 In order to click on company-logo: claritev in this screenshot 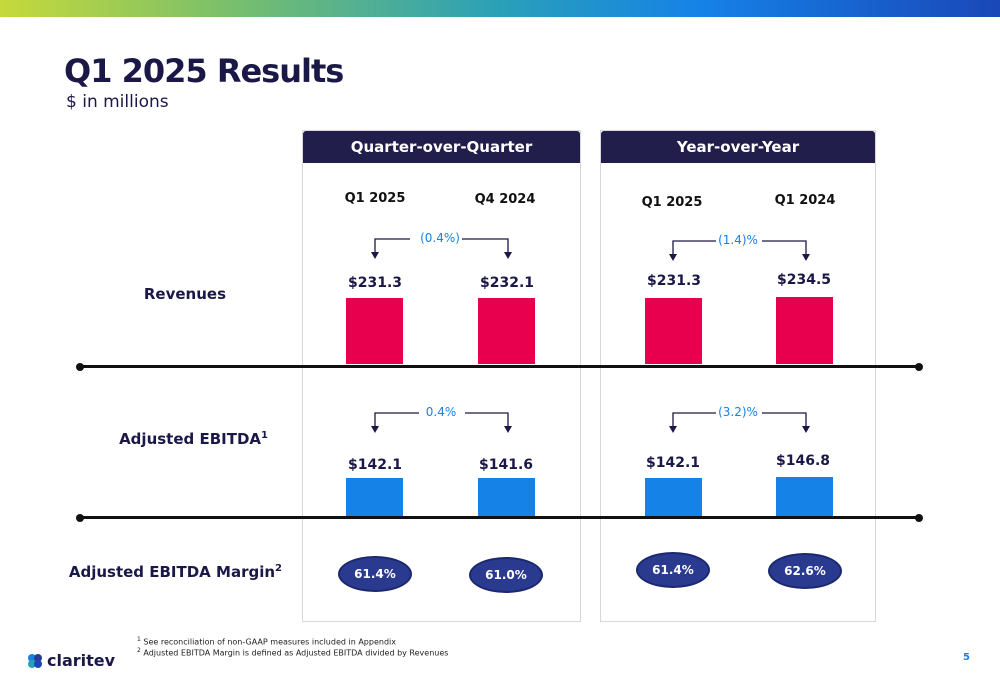, I will do `click(70, 660)`.